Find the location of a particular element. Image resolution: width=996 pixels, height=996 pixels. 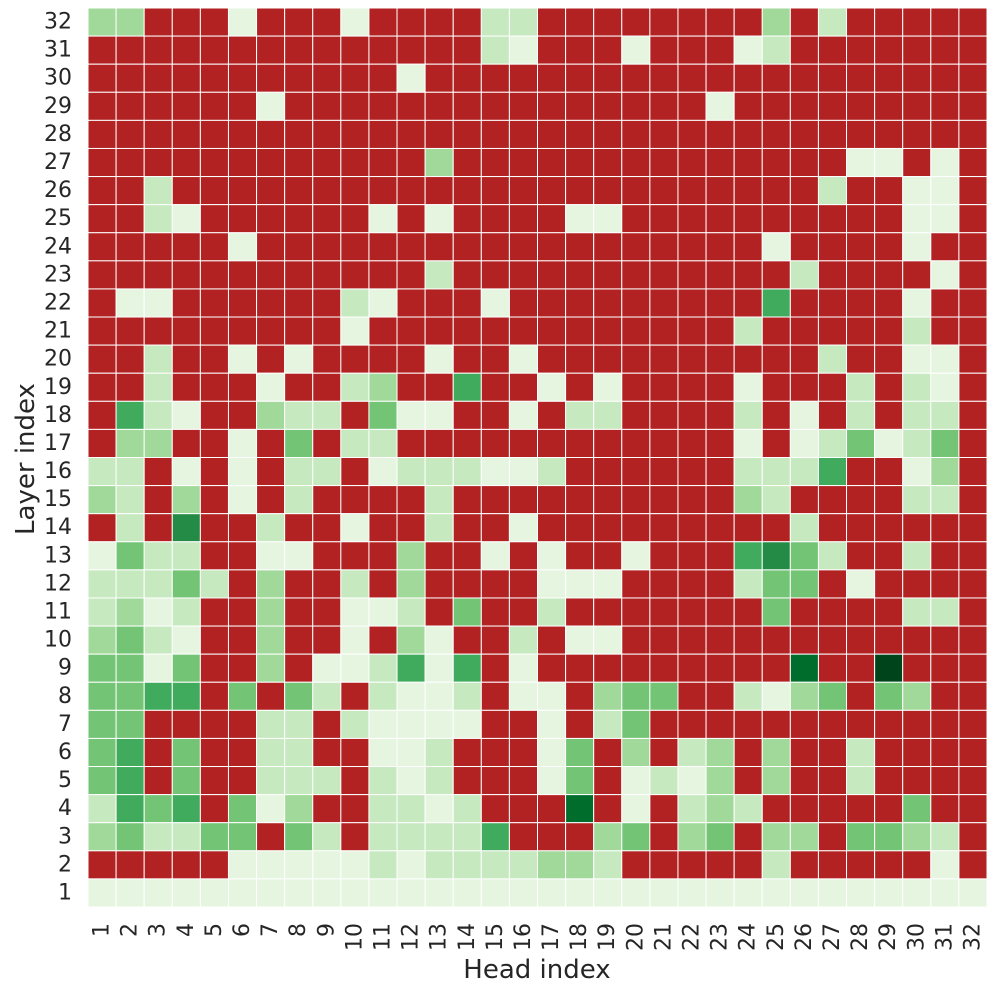

y-tick-label: 20 is located at coordinates (58, 359).